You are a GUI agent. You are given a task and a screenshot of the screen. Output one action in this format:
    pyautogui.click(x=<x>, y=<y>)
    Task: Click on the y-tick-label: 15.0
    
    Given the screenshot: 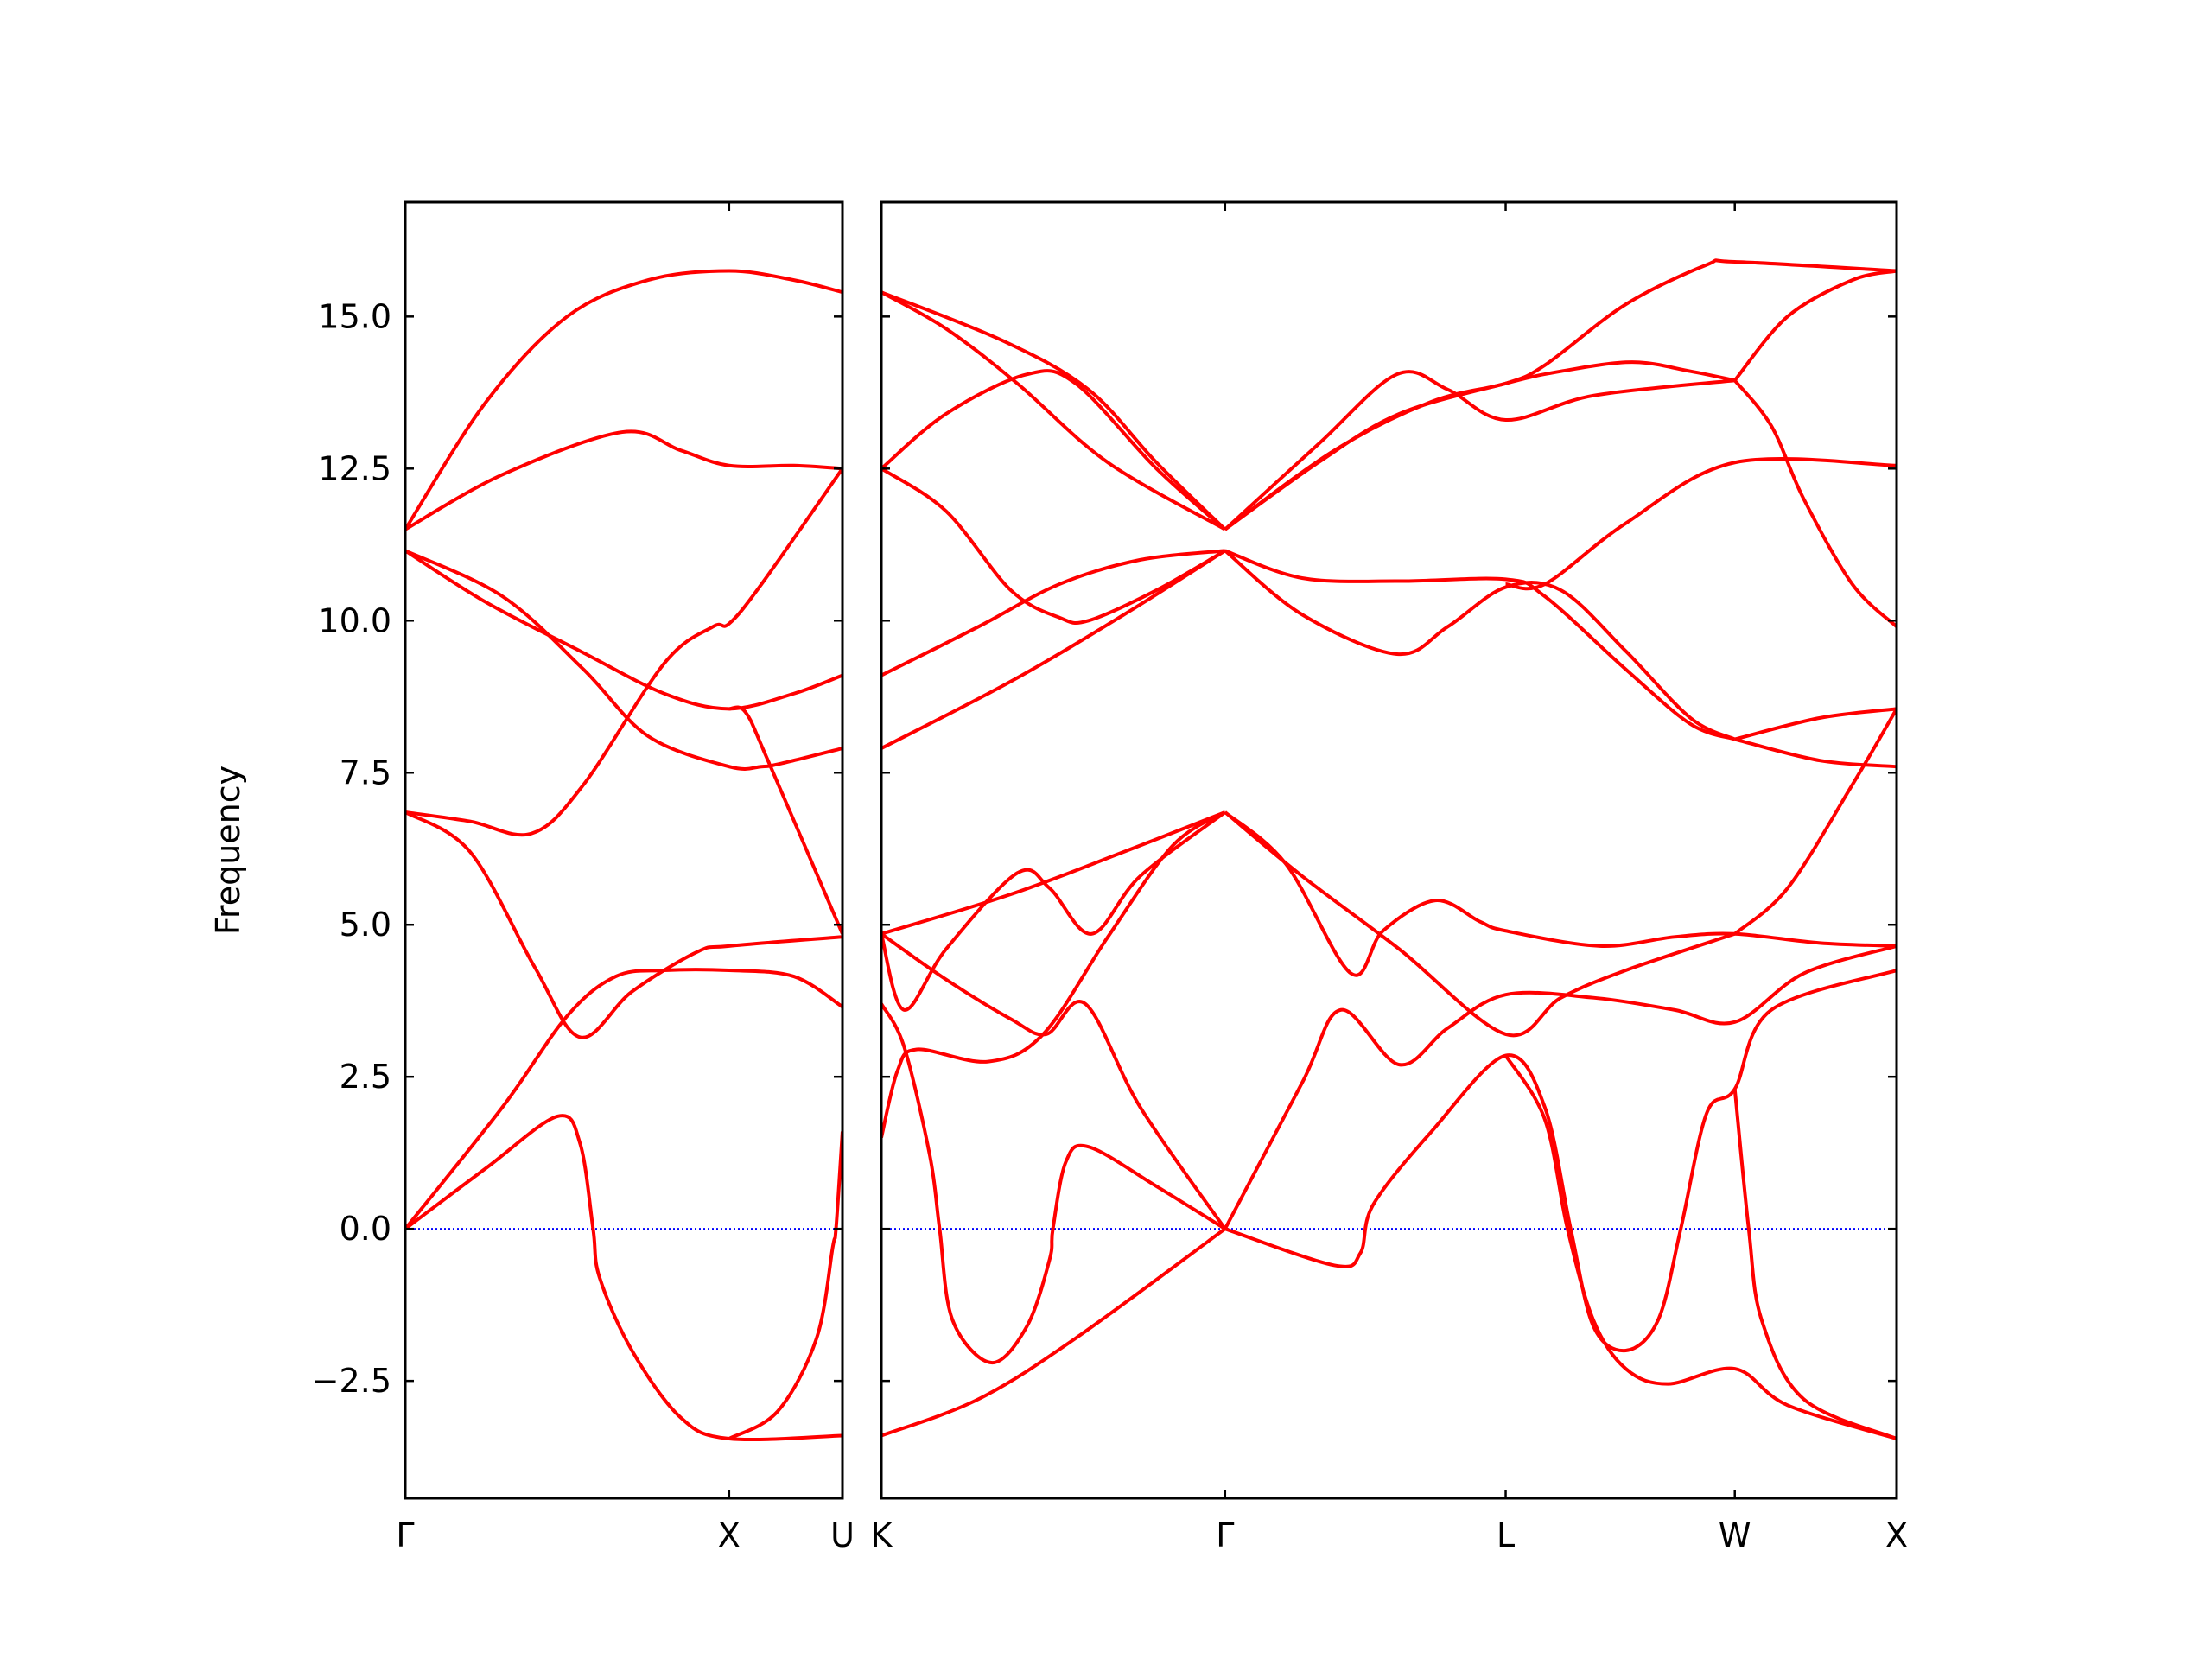 What is the action you would take?
    pyautogui.click(x=354, y=316)
    